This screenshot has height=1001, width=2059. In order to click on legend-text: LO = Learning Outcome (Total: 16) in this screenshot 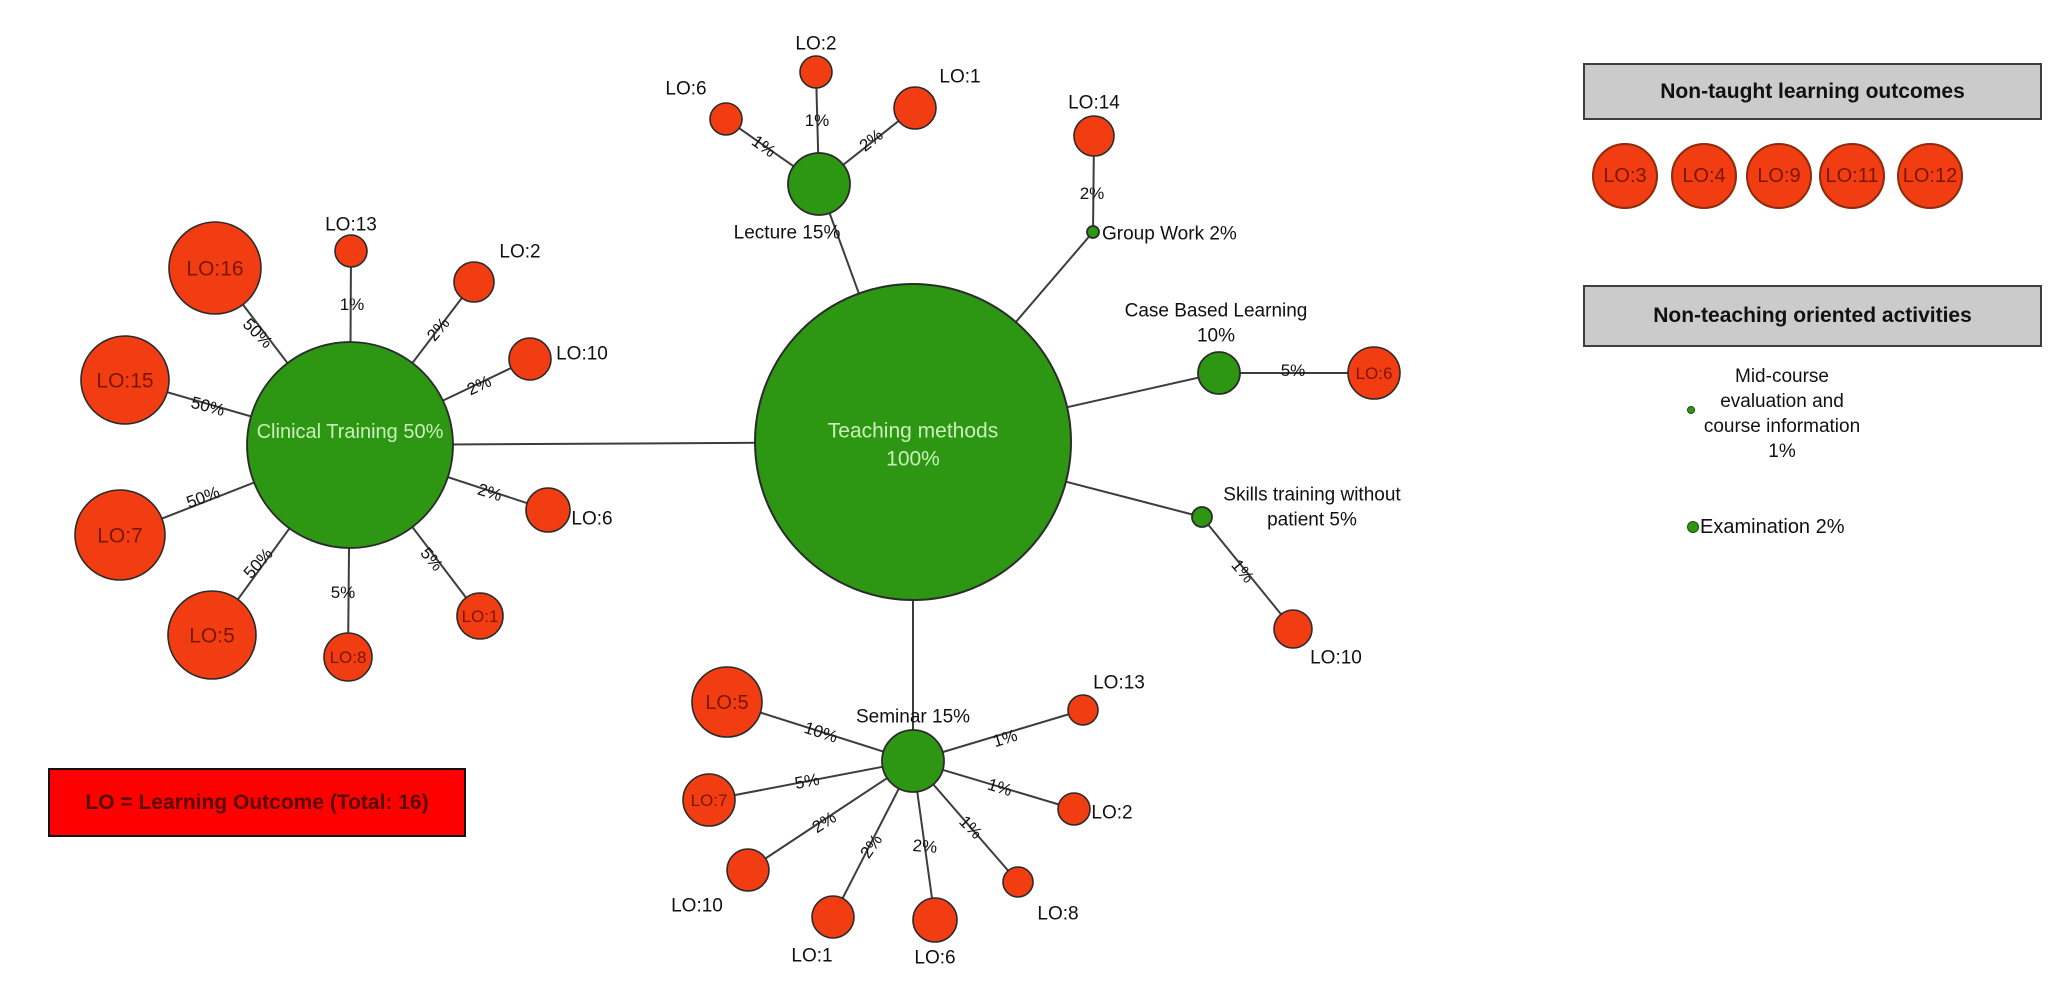, I will do `click(257, 802)`.